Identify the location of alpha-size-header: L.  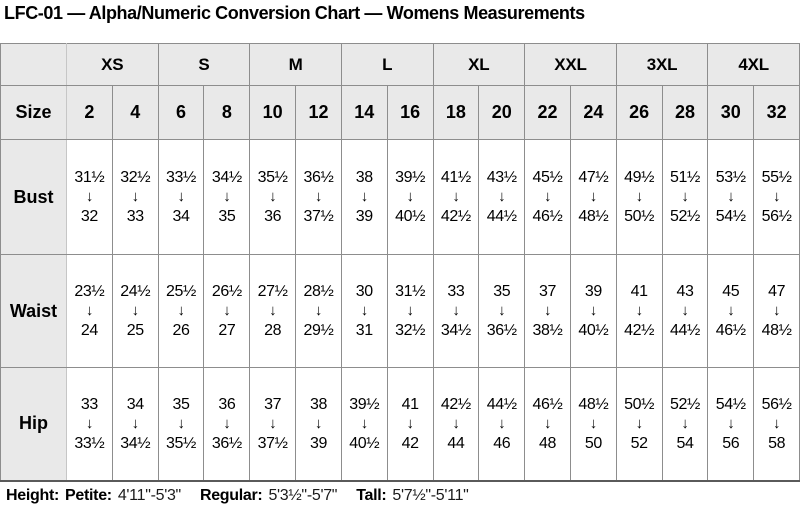
(387, 64).